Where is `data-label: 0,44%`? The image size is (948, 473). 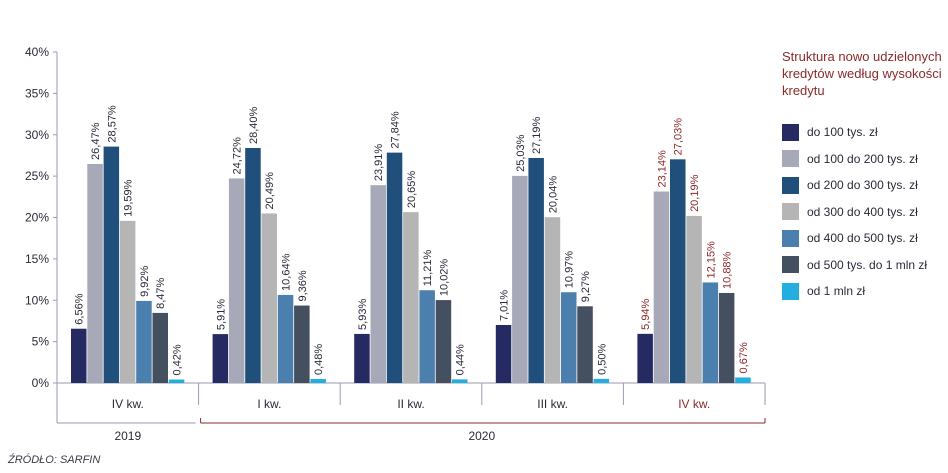
data-label: 0,44% is located at coordinates (461, 359).